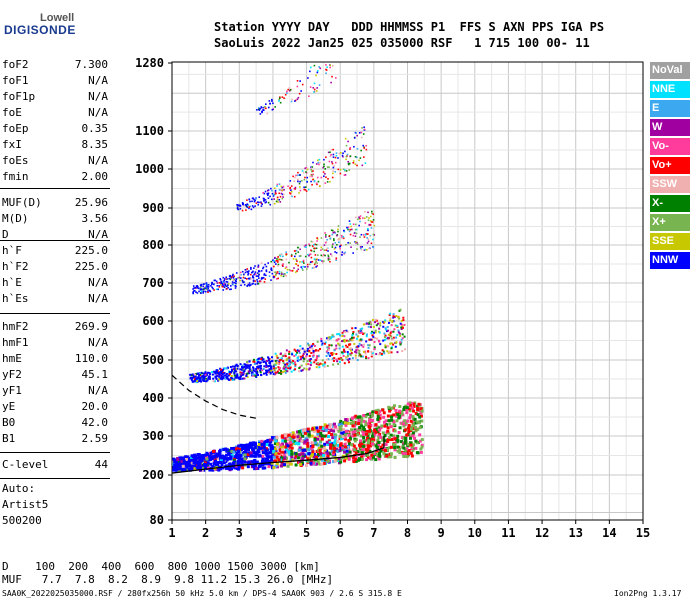 The width and height of the screenshot is (700, 600). Describe the element at coordinates (9, 422) in the screenshot. I see `param-label: B0` at that location.